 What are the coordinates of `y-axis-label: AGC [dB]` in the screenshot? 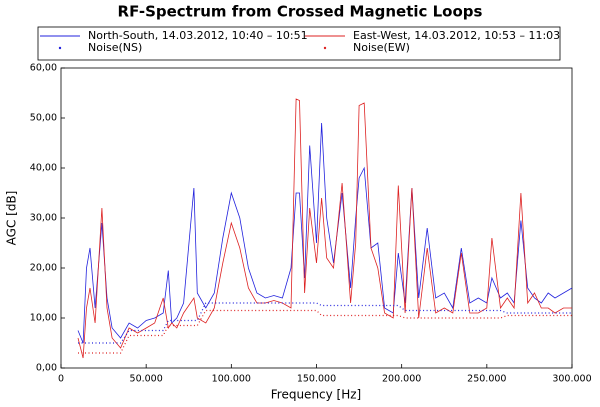 It's located at (12, 218).